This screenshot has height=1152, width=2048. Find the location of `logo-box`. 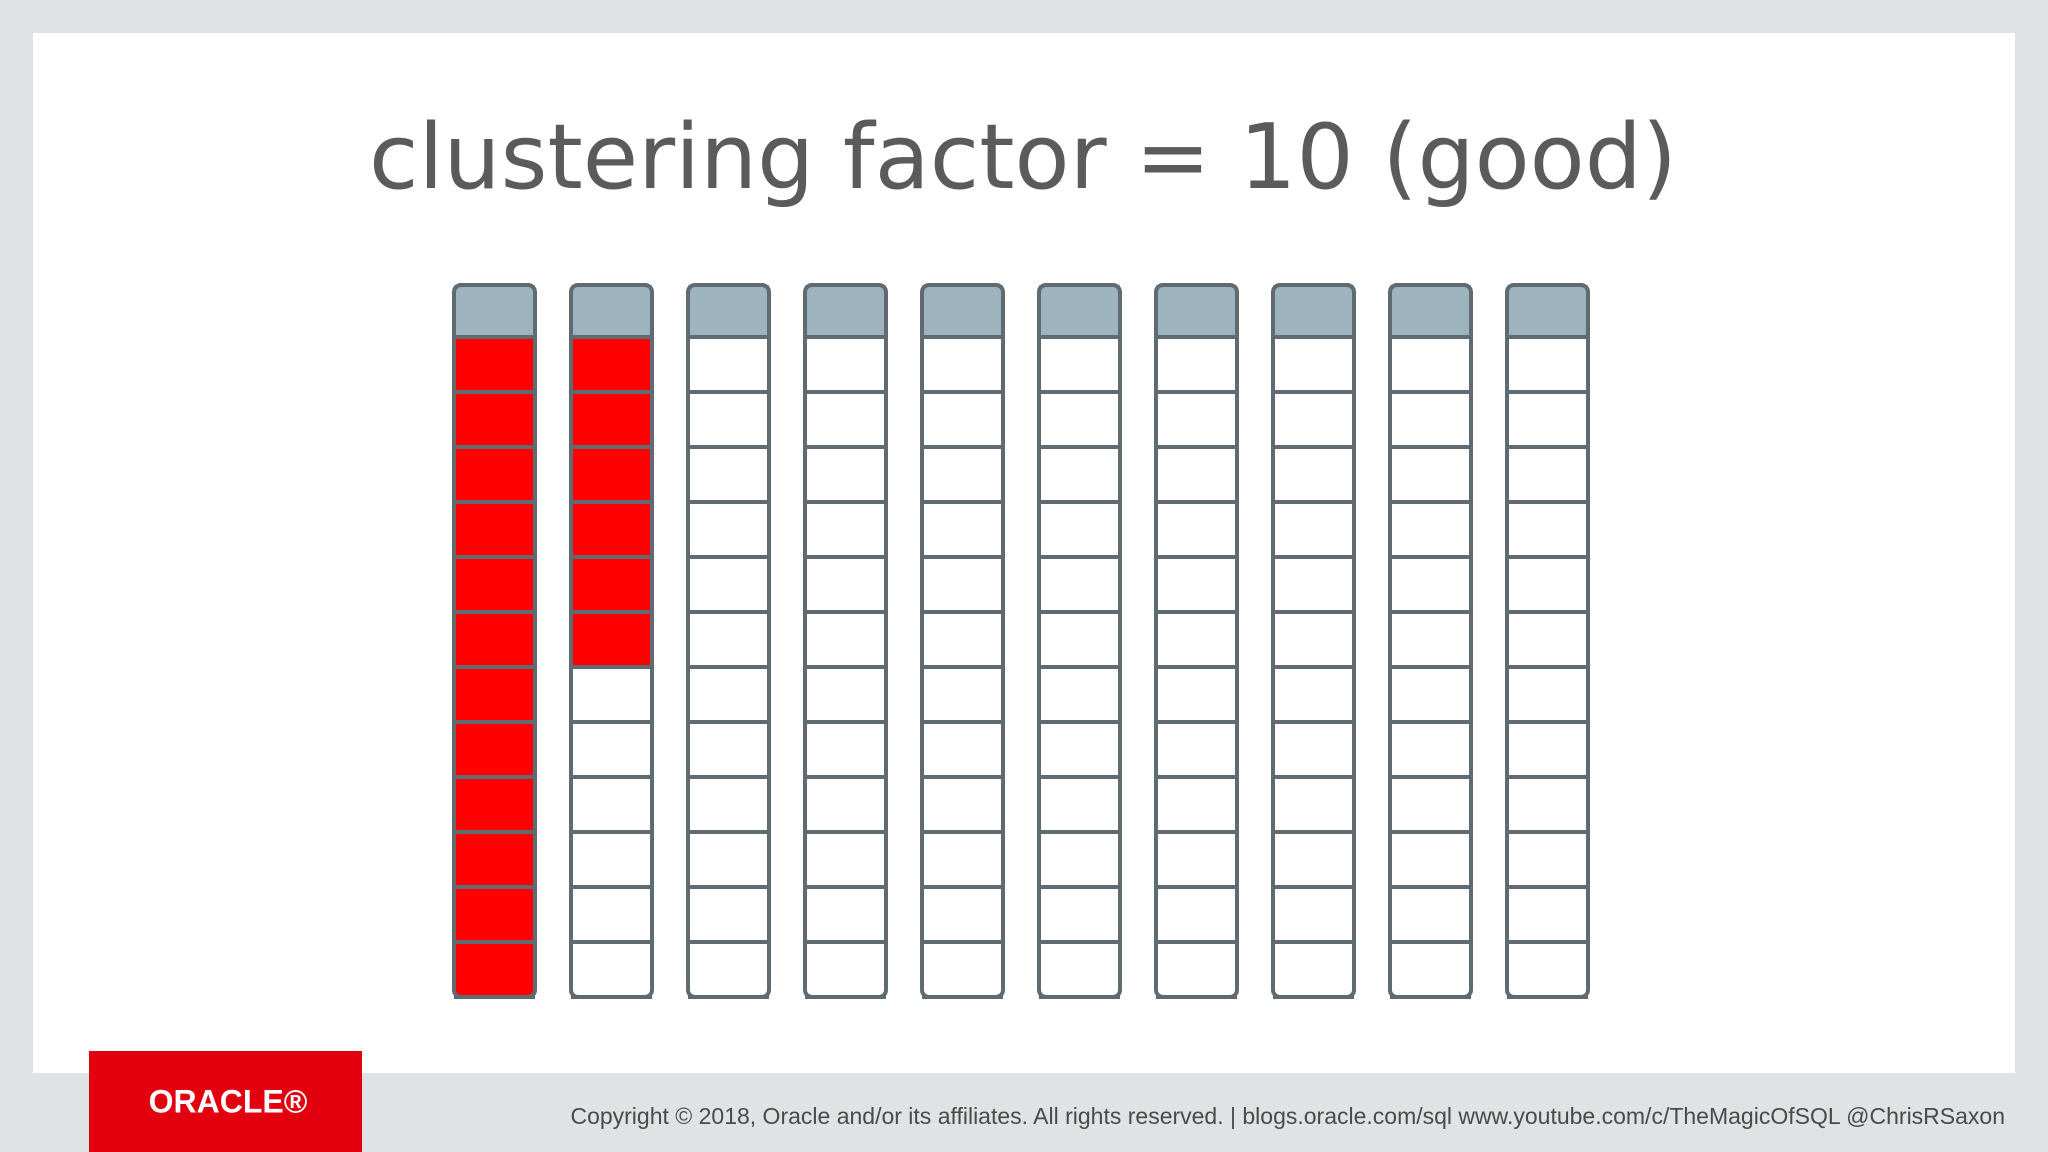

logo-box is located at coordinates (225, 1101).